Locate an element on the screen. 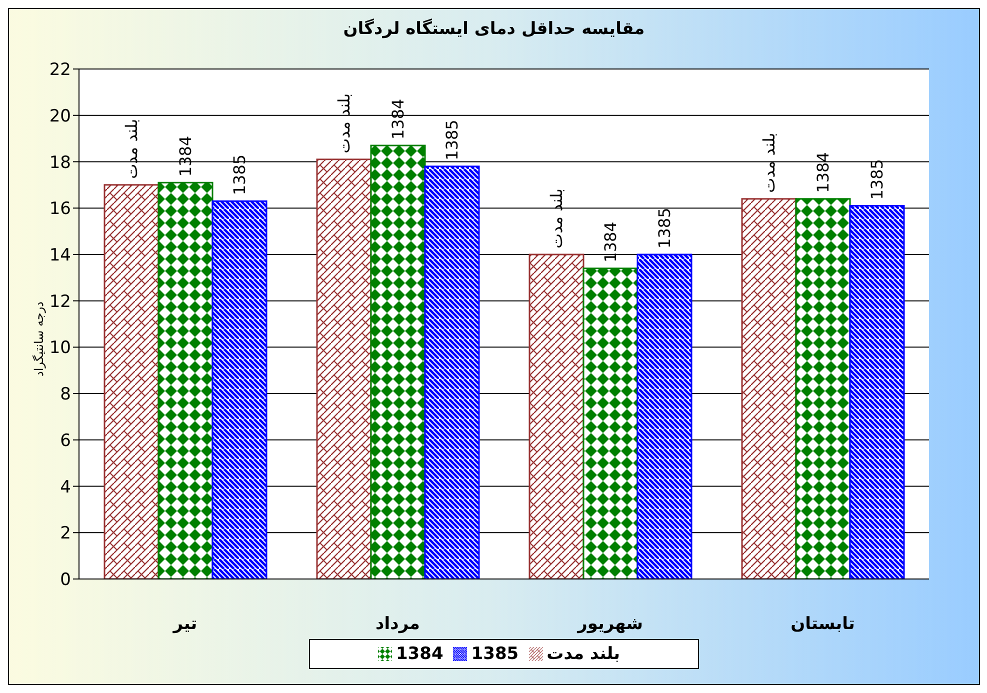  y-tick-label: 16 is located at coordinates (60, 209).